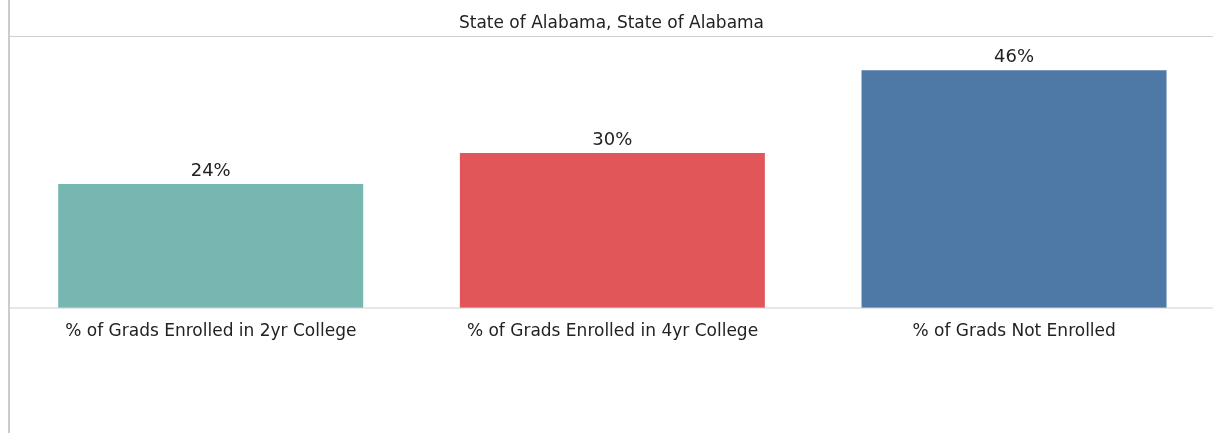  What do you see at coordinates (211, 330) in the screenshot?
I see `x-tick-label: % of Grads Enrolled in 2yr College` at bounding box center [211, 330].